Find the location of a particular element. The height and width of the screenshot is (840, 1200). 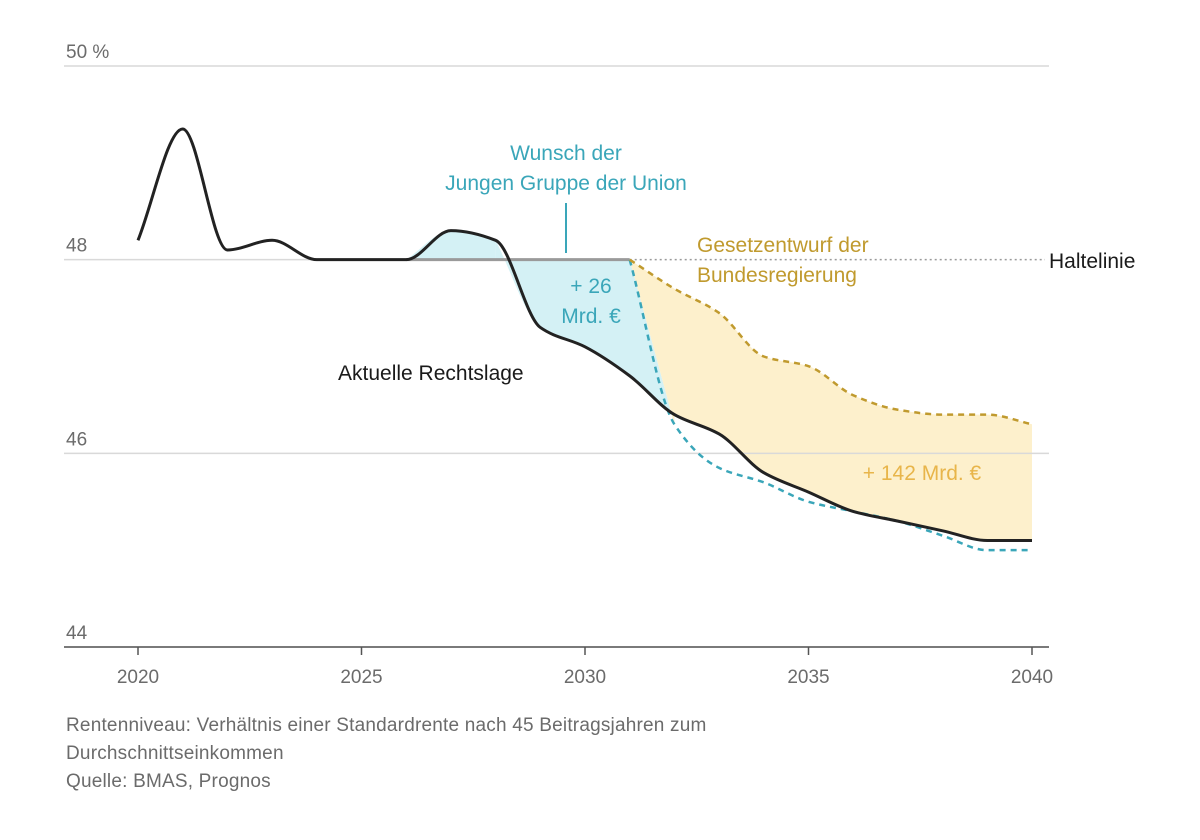

y-tick-label-44: 44 is located at coordinates (77, 633).